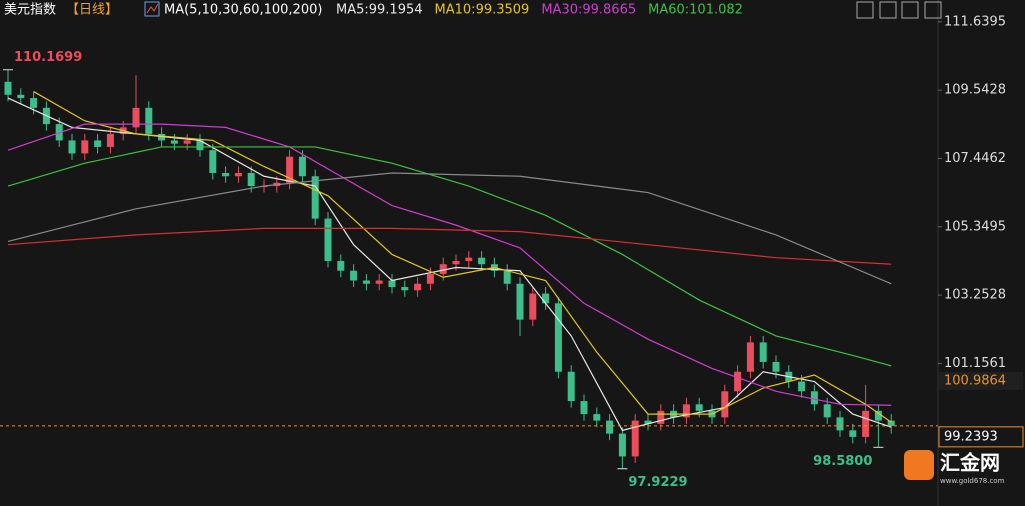  I want to click on annotation-label: 110.1699, so click(48, 57).